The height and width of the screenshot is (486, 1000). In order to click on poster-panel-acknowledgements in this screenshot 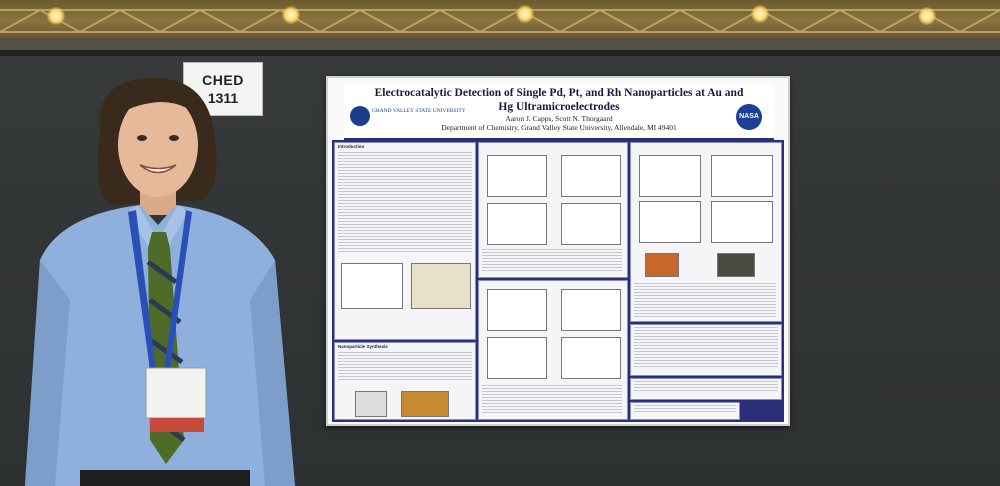, I will do `click(685, 411)`.